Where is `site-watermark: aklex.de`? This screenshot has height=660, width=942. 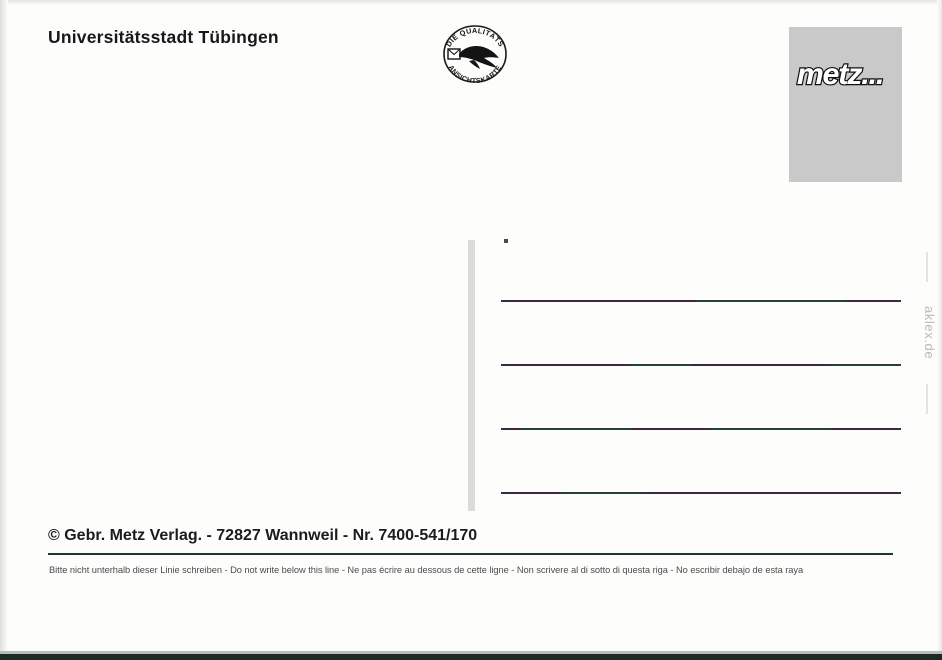
site-watermark: aklex.de is located at coordinates (929, 333).